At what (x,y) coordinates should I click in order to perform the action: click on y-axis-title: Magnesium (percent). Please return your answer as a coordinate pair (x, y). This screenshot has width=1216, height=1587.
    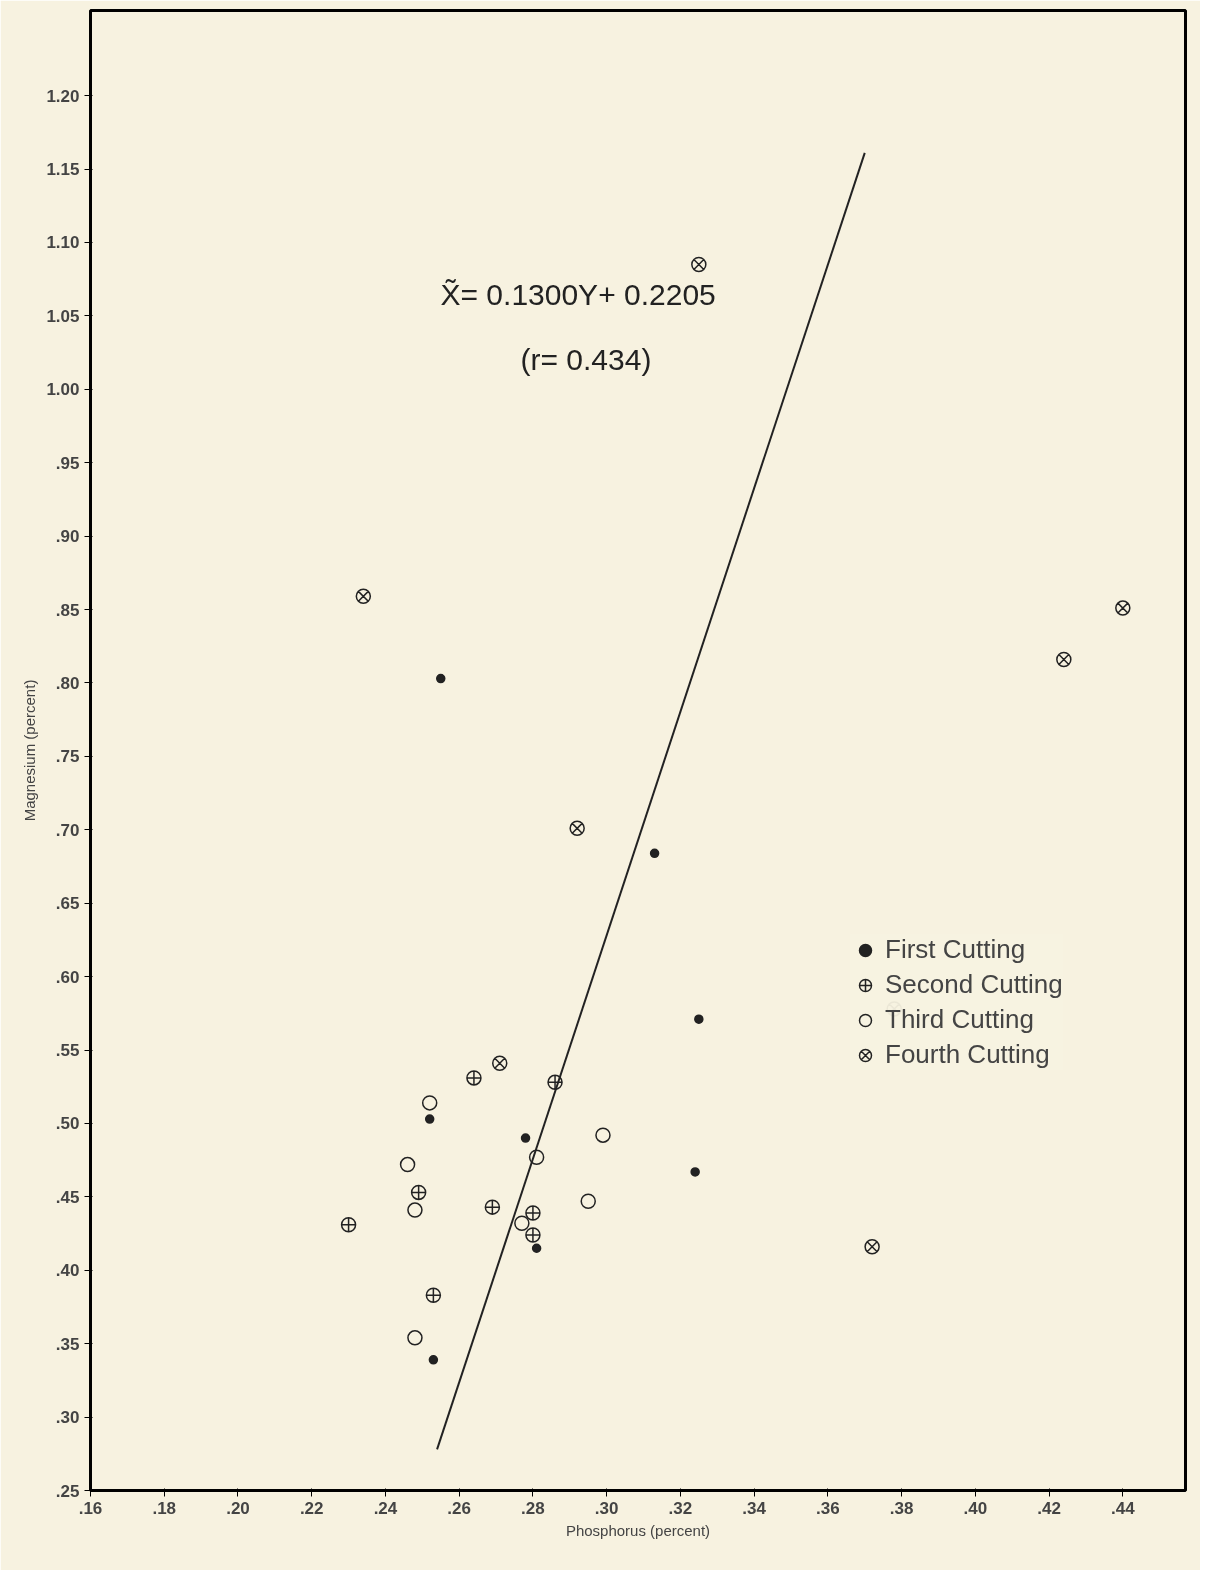
    Looking at the image, I should click on (30, 750).